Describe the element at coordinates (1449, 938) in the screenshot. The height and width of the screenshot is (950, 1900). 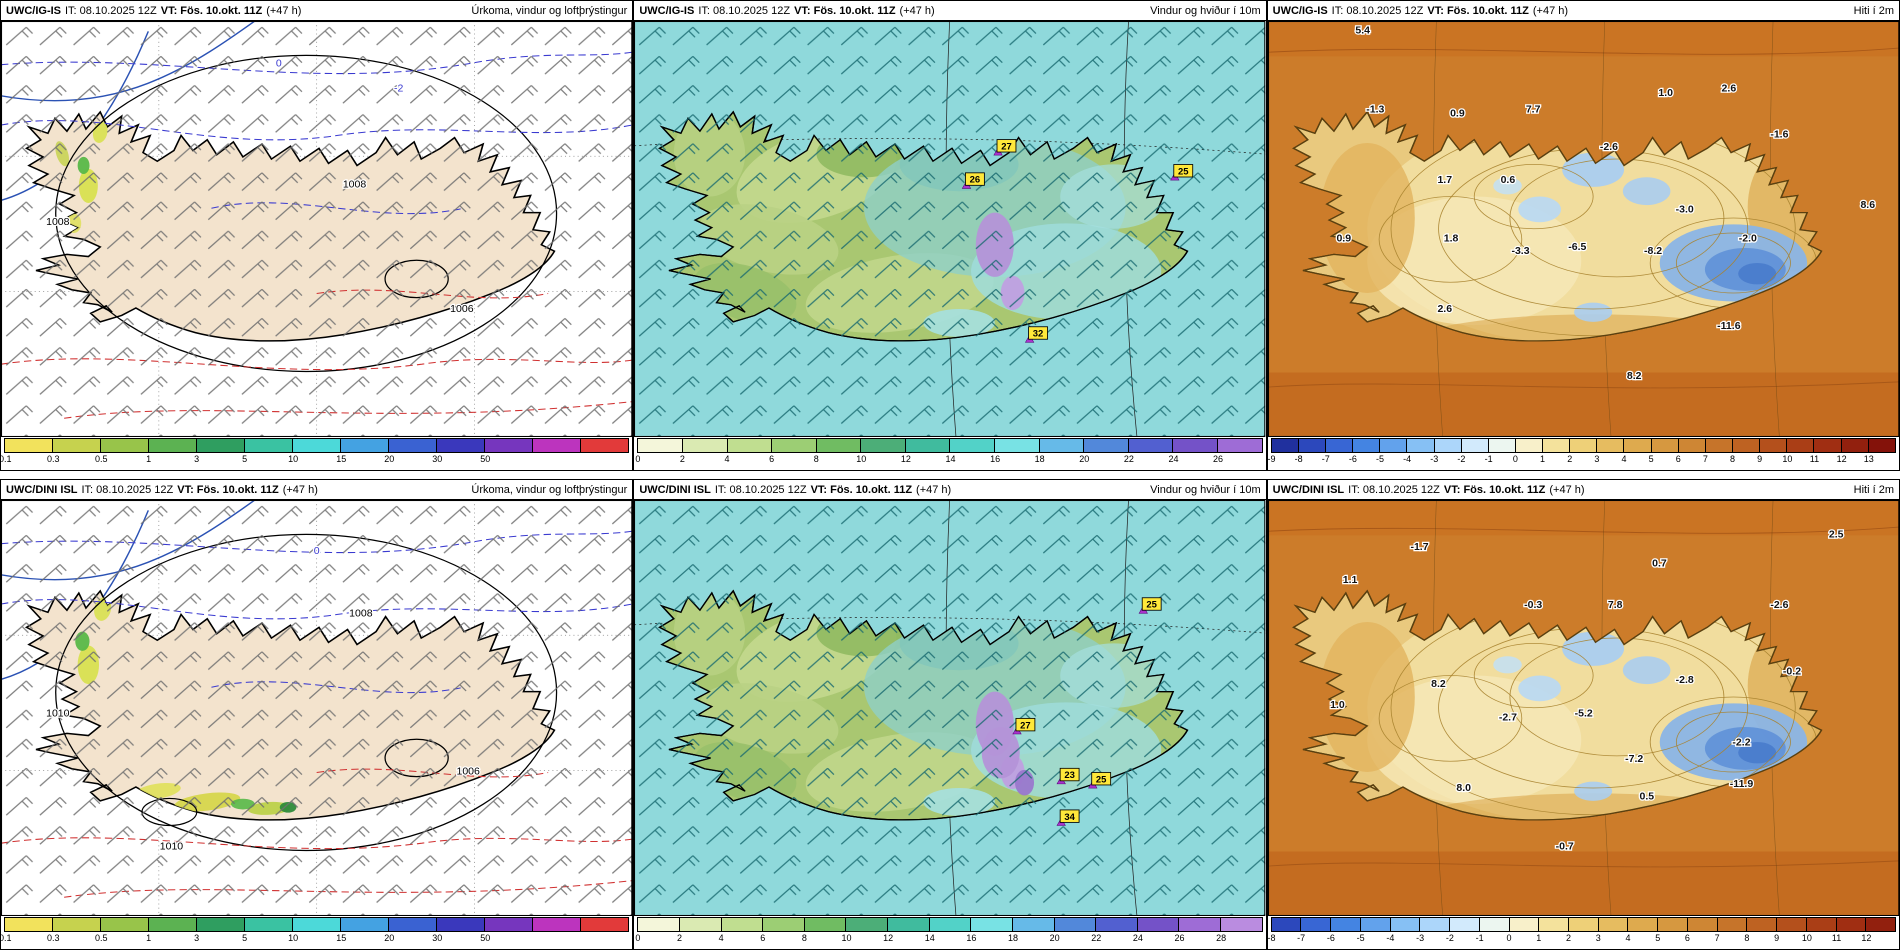
I see `colorbar-tick-label: -2` at that location.